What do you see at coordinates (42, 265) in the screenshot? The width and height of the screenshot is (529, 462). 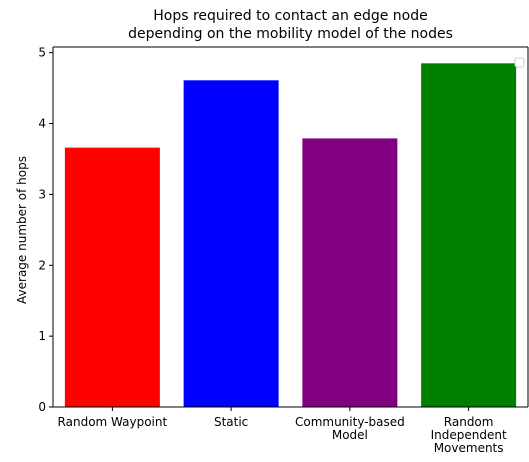 I see `y-tick-label: 2` at bounding box center [42, 265].